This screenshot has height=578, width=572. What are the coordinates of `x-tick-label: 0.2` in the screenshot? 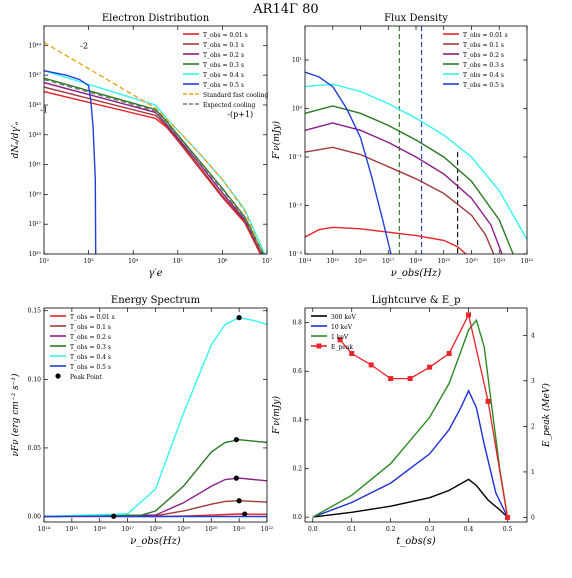 It's located at (391, 529).